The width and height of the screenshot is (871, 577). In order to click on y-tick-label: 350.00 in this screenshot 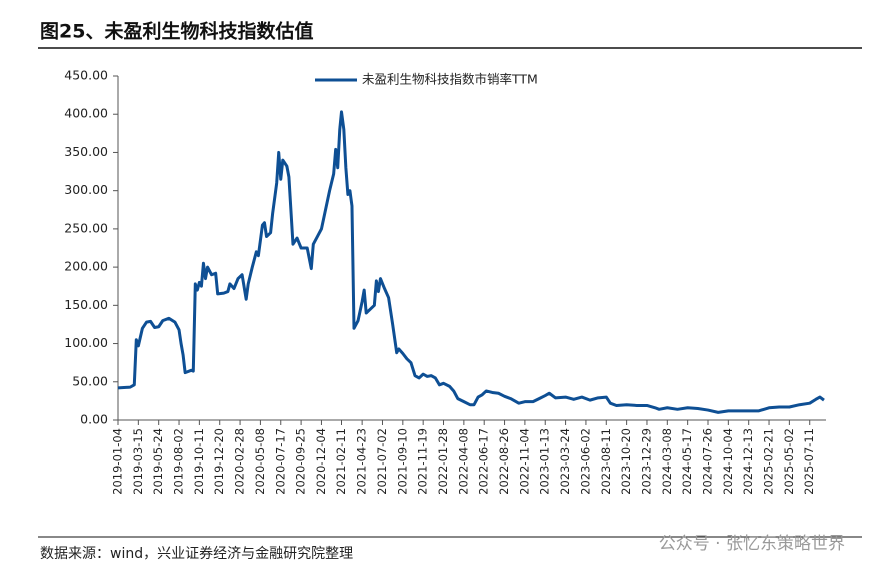, I will do `click(86, 151)`.